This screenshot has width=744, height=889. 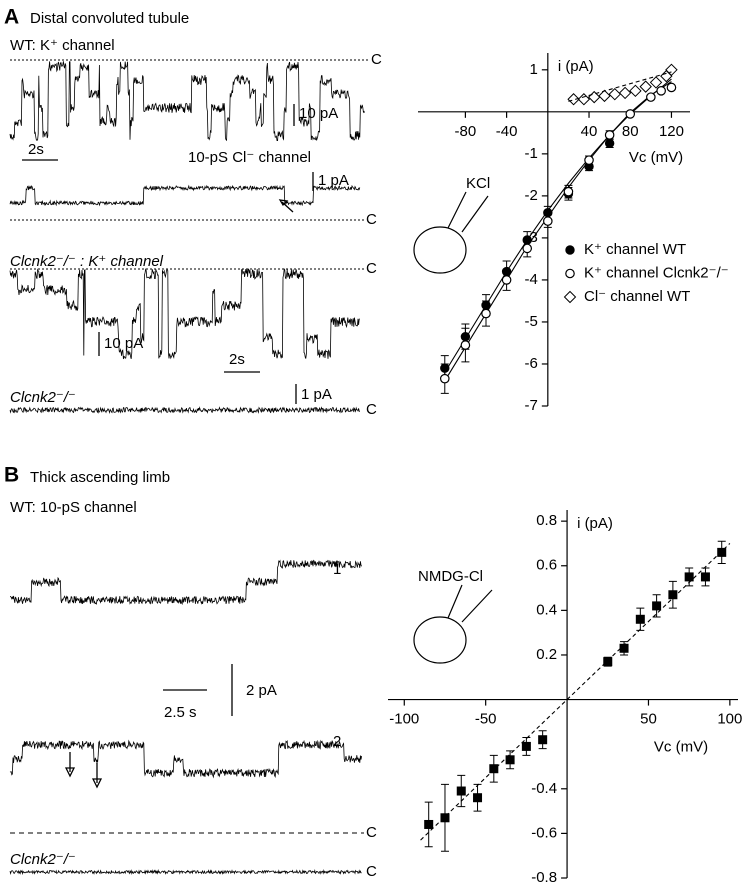 I want to click on x-tick-label: -80, so click(x=466, y=131).